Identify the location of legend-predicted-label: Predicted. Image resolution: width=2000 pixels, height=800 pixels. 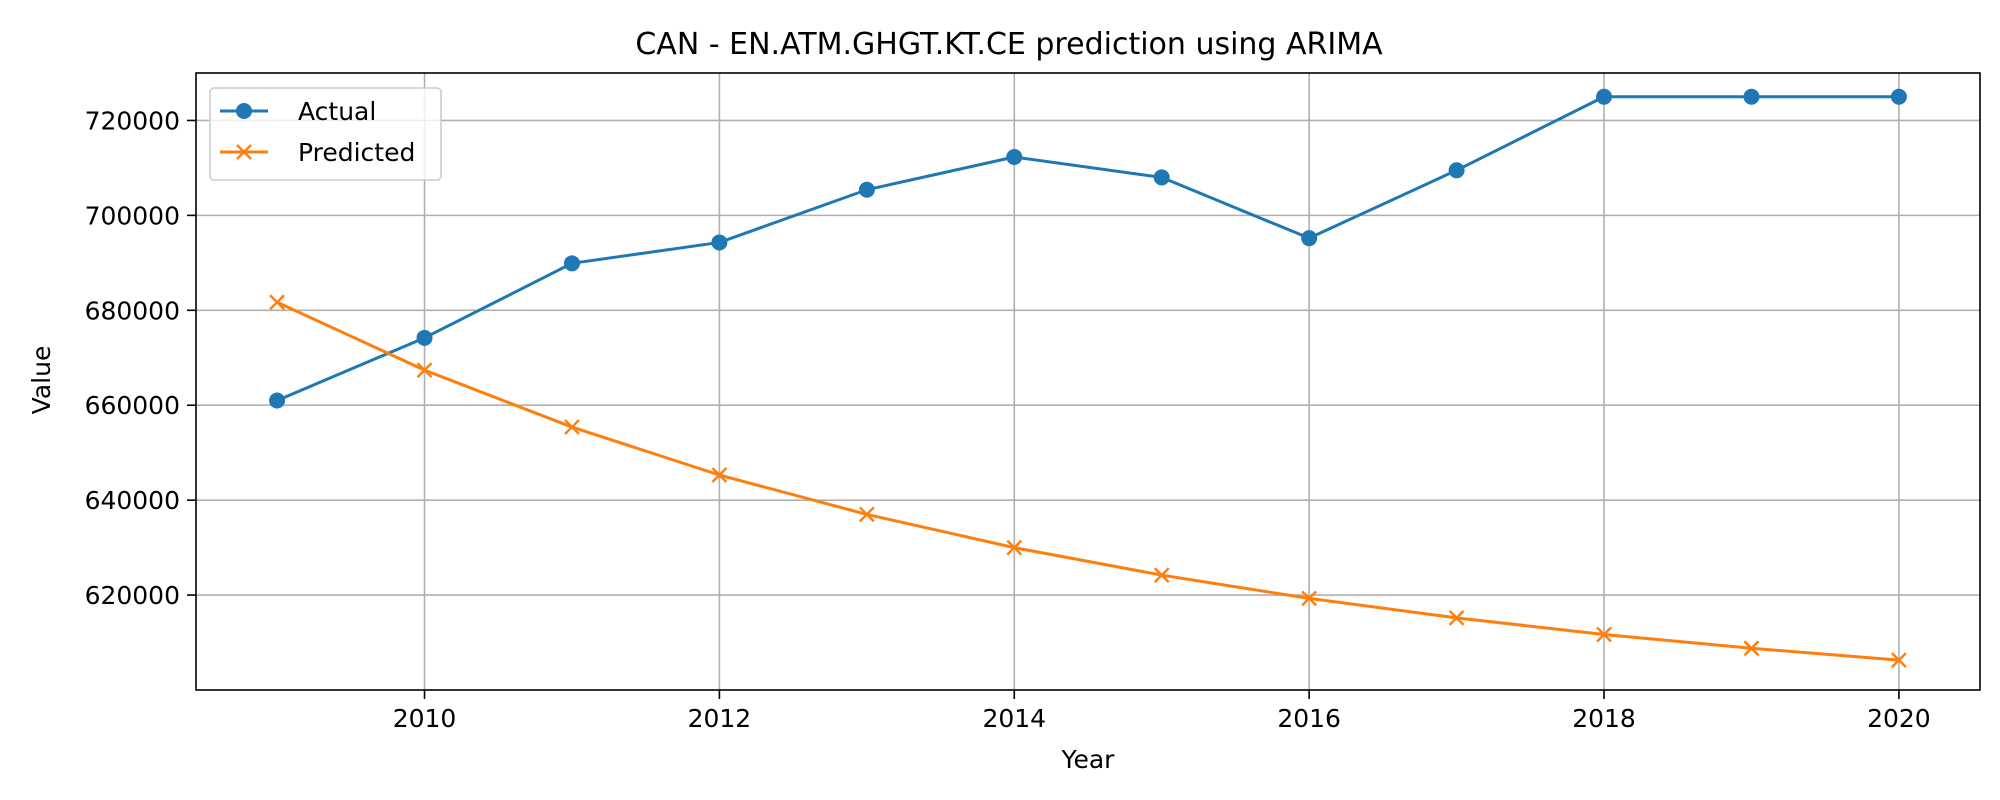
(356, 152).